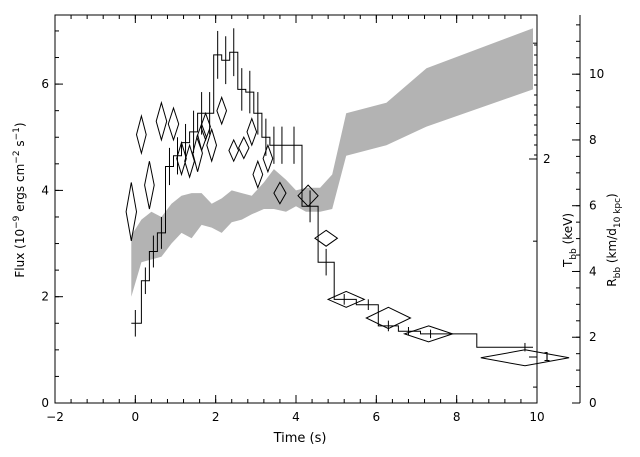 This screenshot has width=640, height=457. I want to click on radius-tick-label: 10, so click(596, 74).